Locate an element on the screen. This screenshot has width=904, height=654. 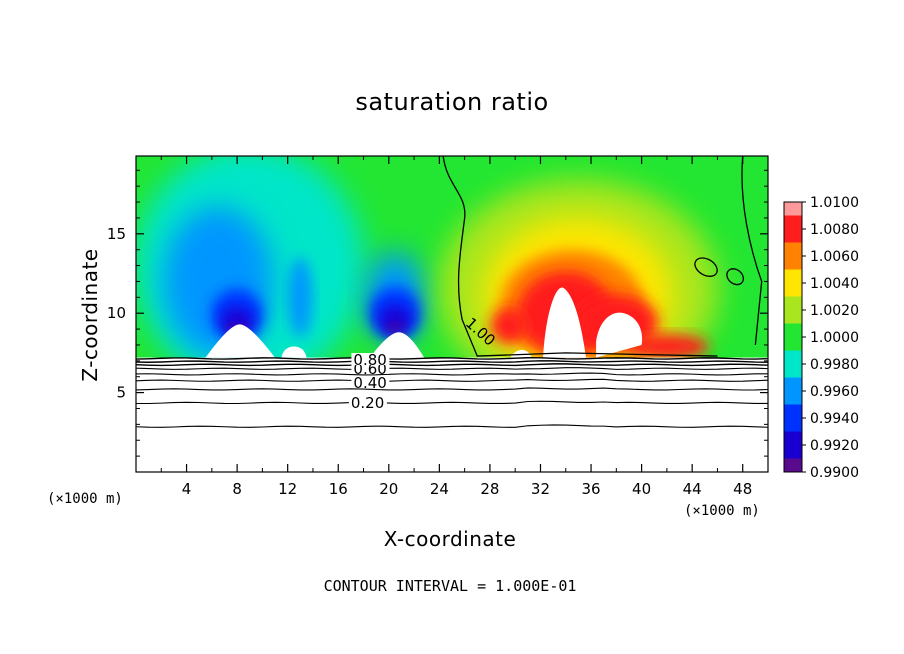
x-tick-label: 8 is located at coordinates (237, 489).